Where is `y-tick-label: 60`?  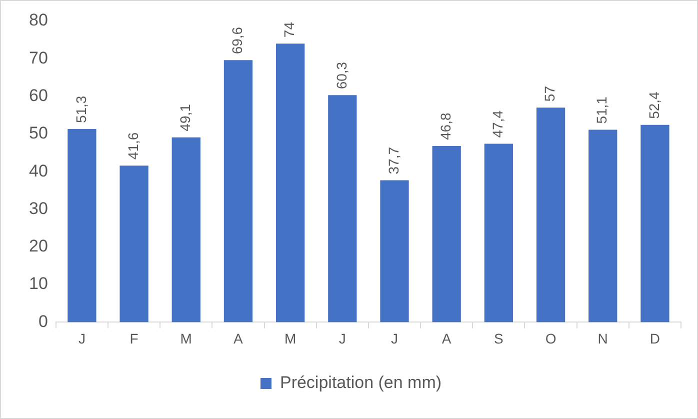
y-tick-label: 60 is located at coordinates (38, 95).